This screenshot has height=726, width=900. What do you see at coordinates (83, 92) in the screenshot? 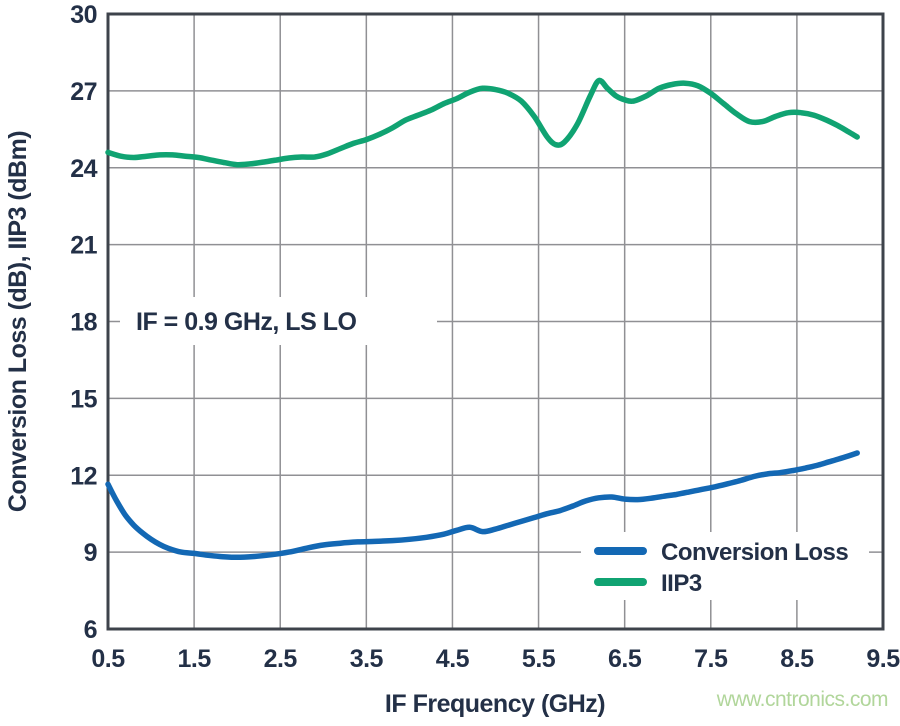
I see `y-tick-label: 27` at bounding box center [83, 92].